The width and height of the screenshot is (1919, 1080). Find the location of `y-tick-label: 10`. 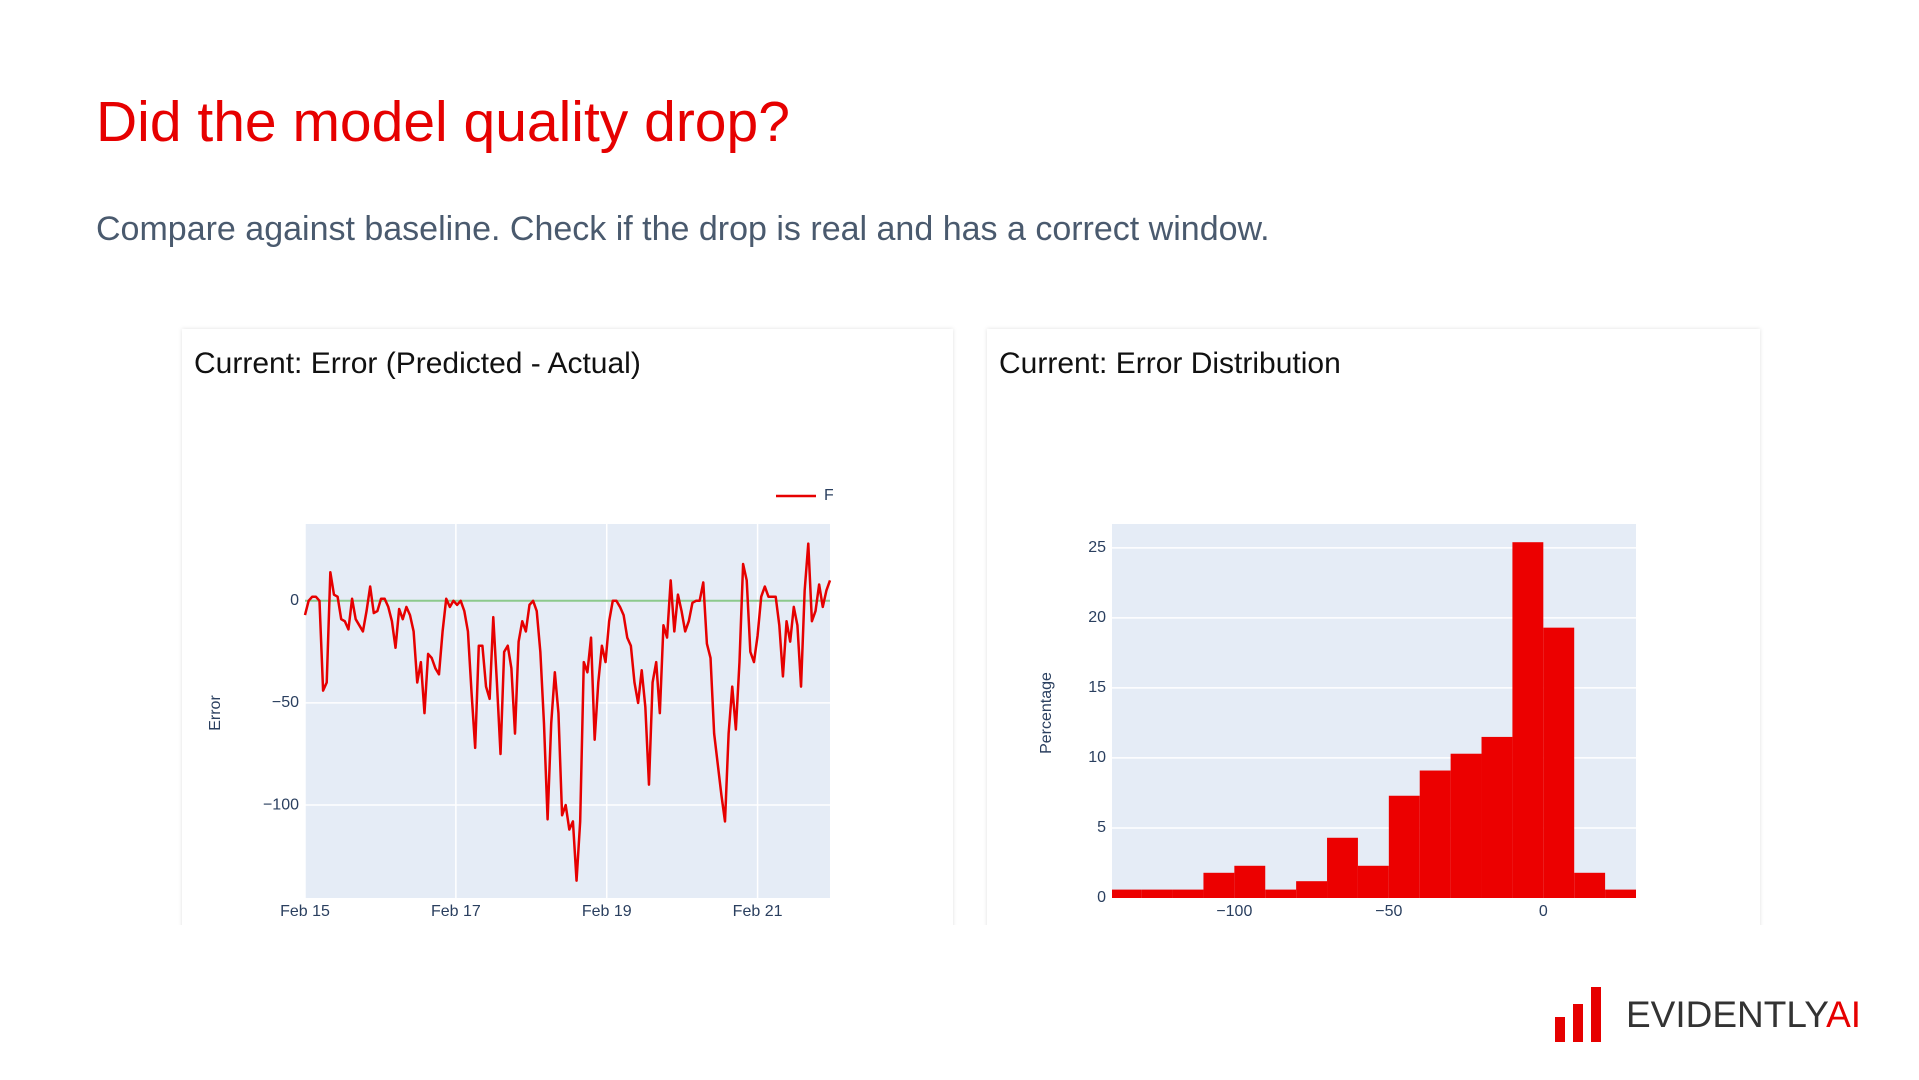

y-tick-label: 10 is located at coordinates (1097, 757).